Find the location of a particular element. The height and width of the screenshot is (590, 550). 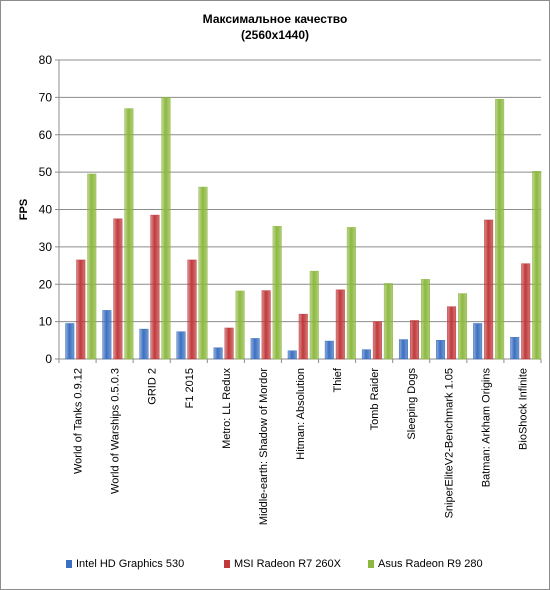

legend-label-asus: Asus Radeon R9 280 is located at coordinates (430, 564).